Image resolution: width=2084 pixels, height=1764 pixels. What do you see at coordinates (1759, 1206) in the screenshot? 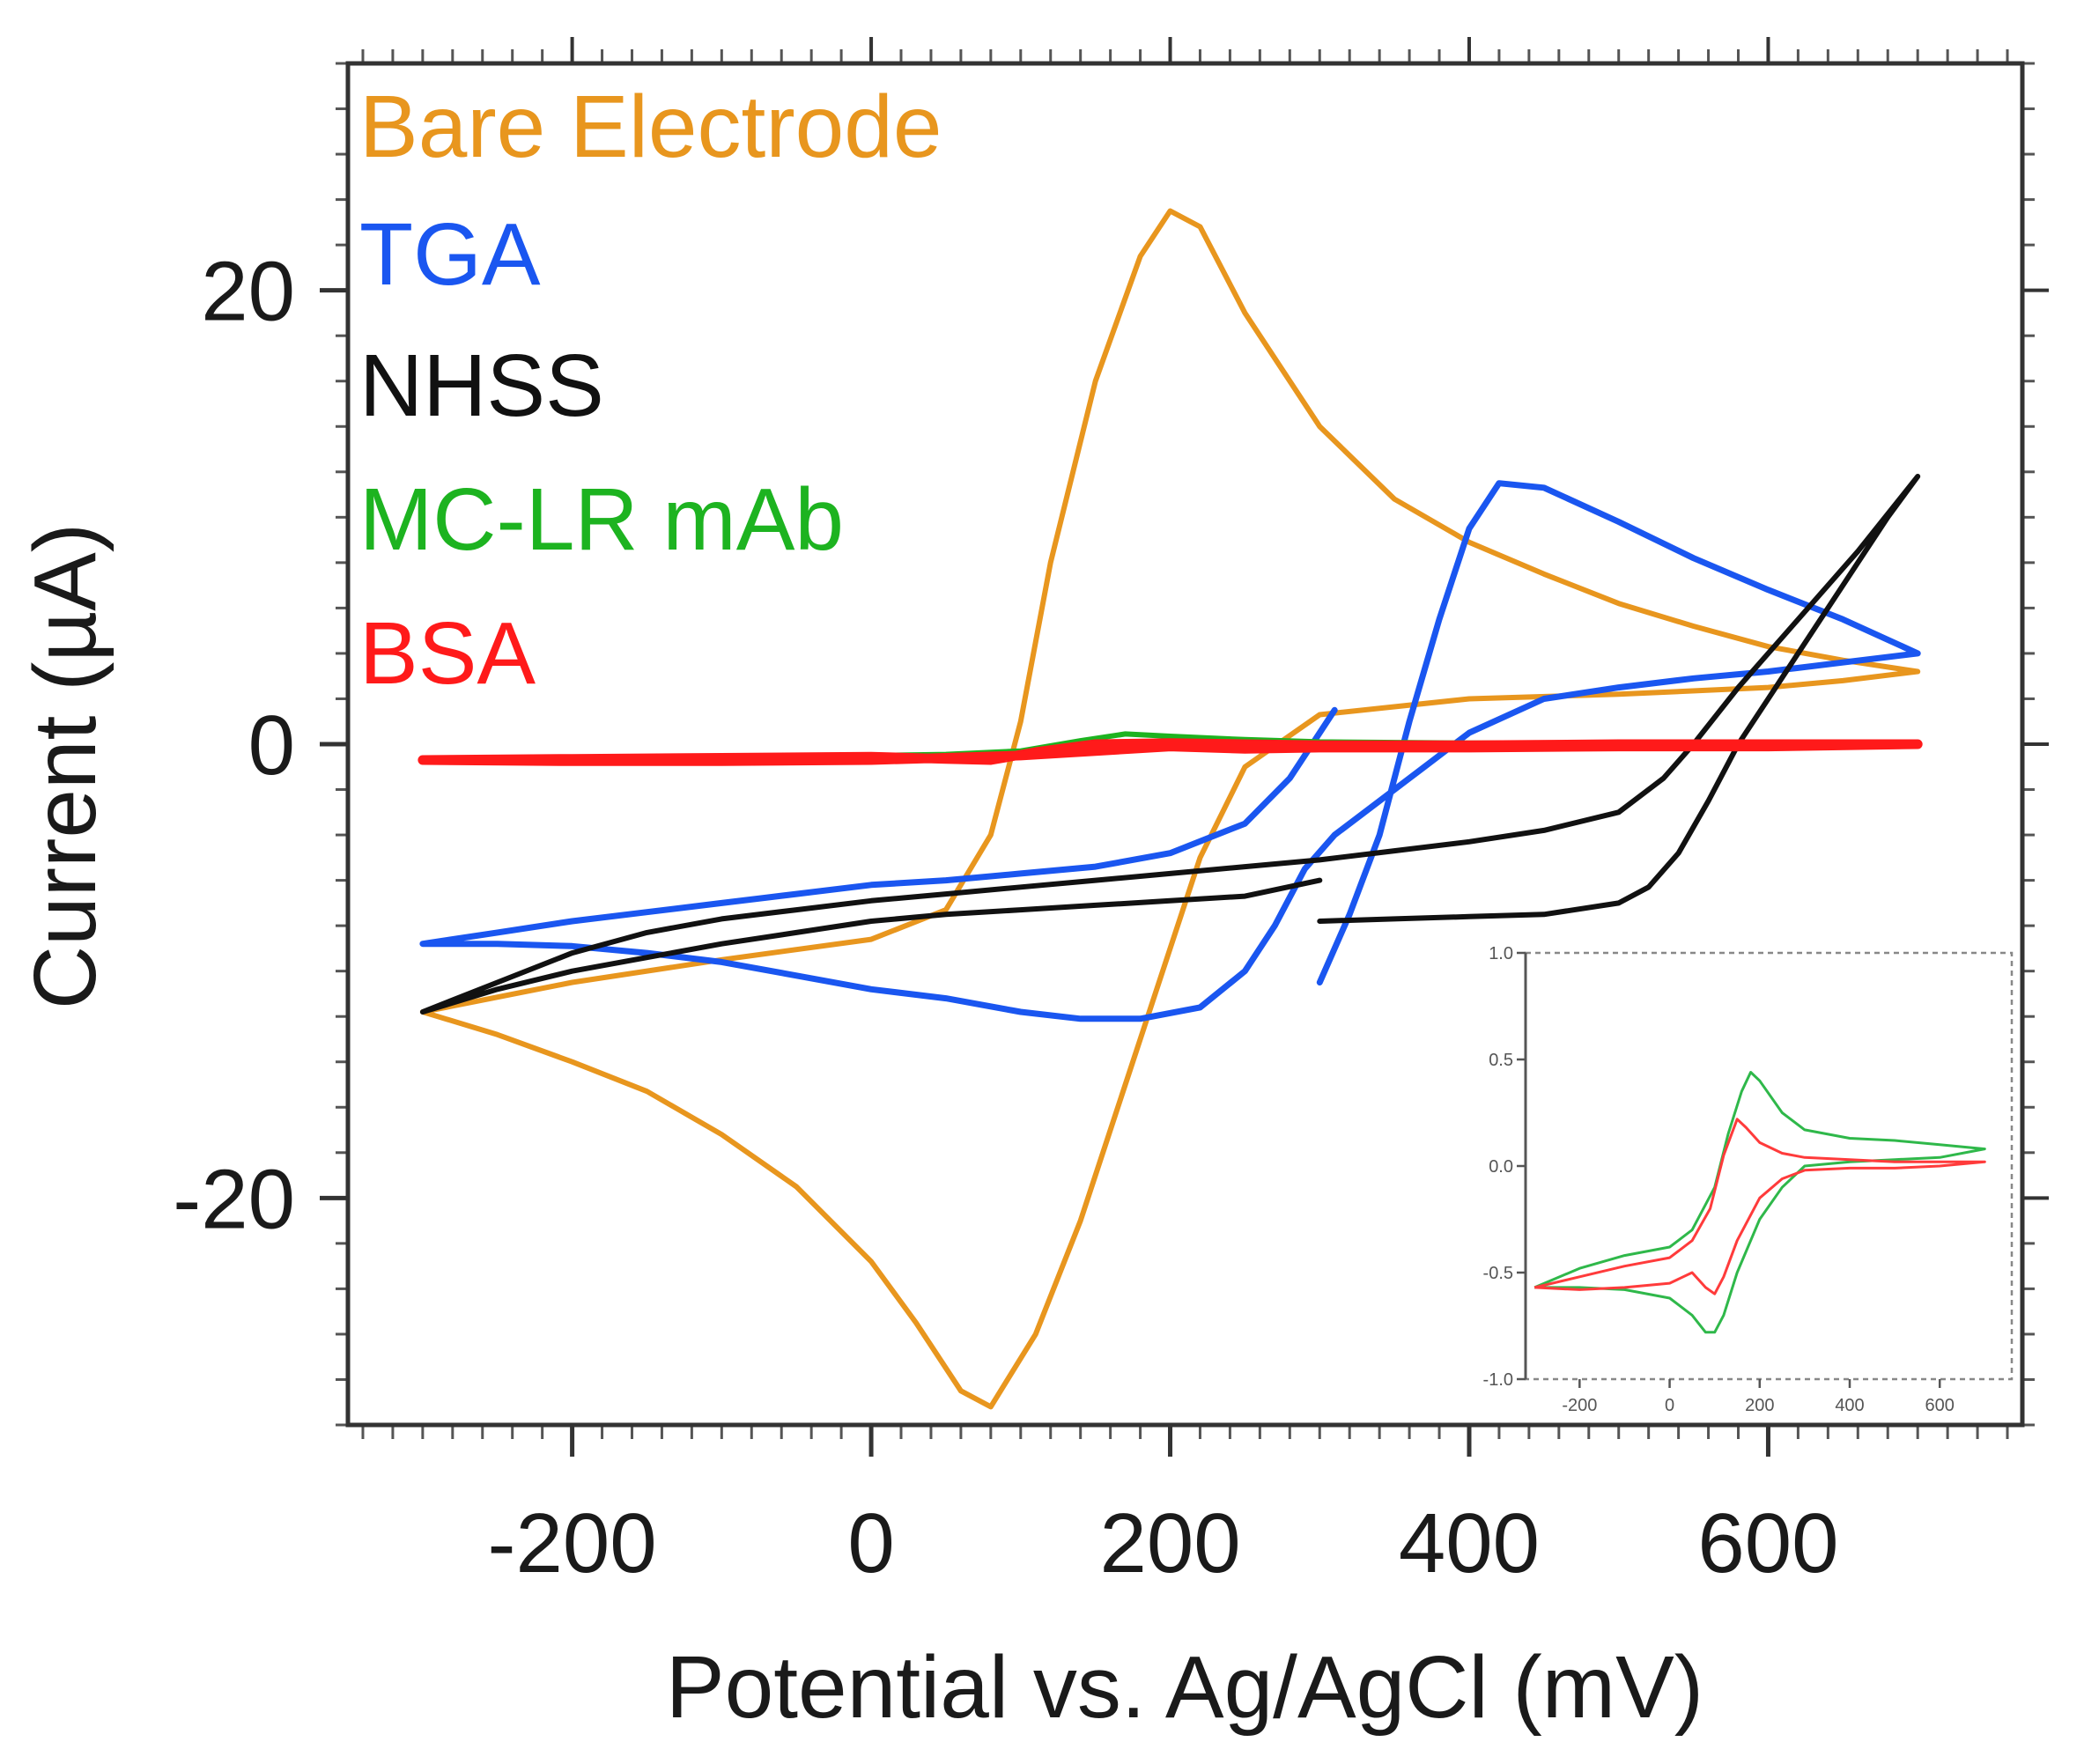
I see `inset-series-line-bsa` at bounding box center [1759, 1206].